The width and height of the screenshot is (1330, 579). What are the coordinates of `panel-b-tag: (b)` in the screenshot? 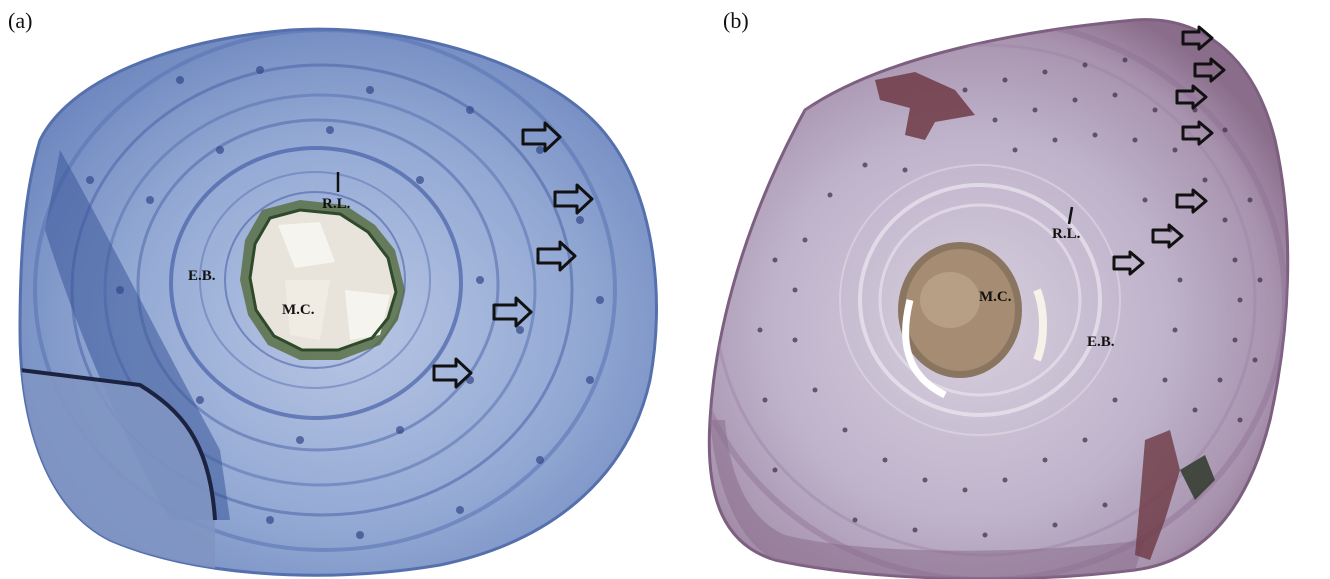 It's located at (736, 20).